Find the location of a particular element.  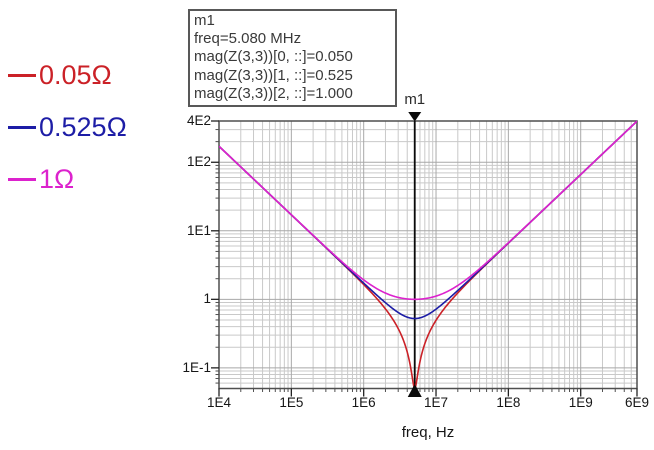

marker-m1-flag-label: m1 is located at coordinates (415, 99).